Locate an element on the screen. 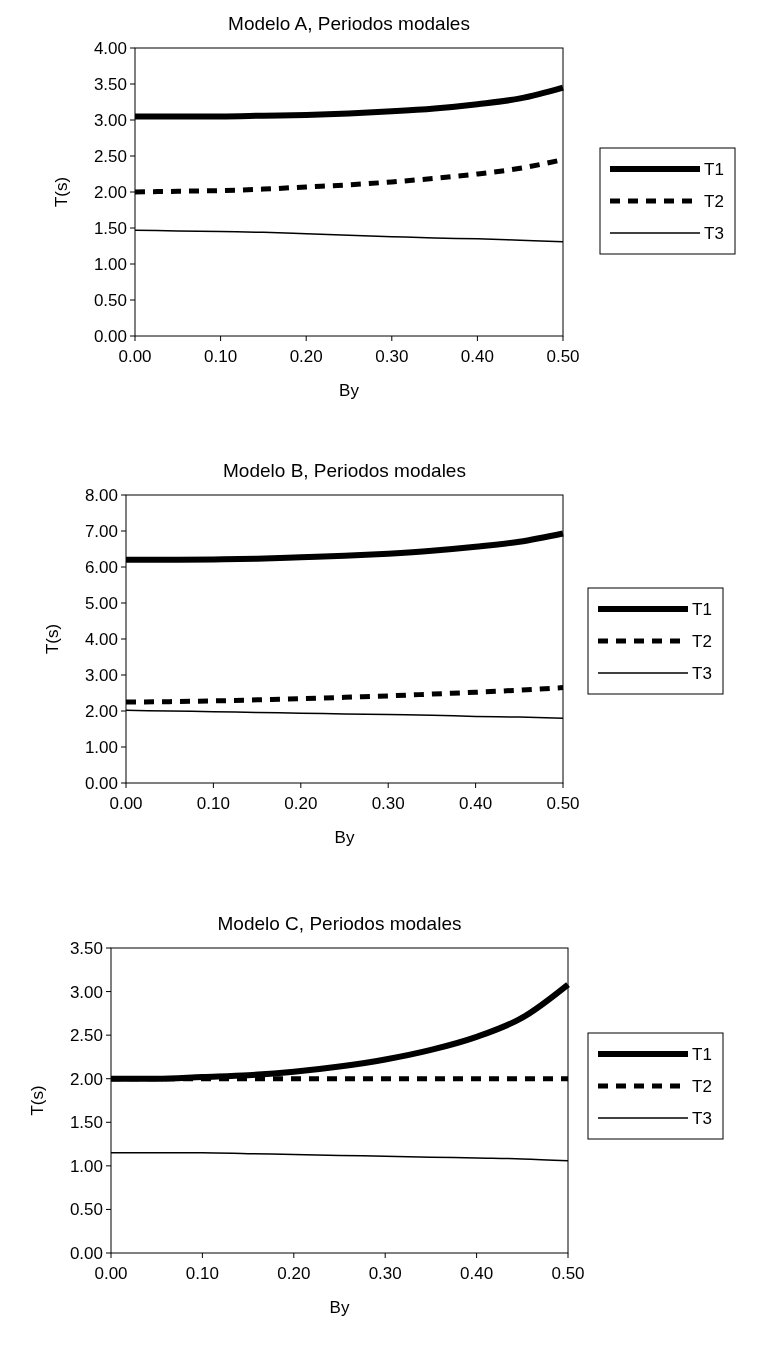 This screenshot has height=1351, width=759. y-tick-label: 8.00 is located at coordinates (101, 495).